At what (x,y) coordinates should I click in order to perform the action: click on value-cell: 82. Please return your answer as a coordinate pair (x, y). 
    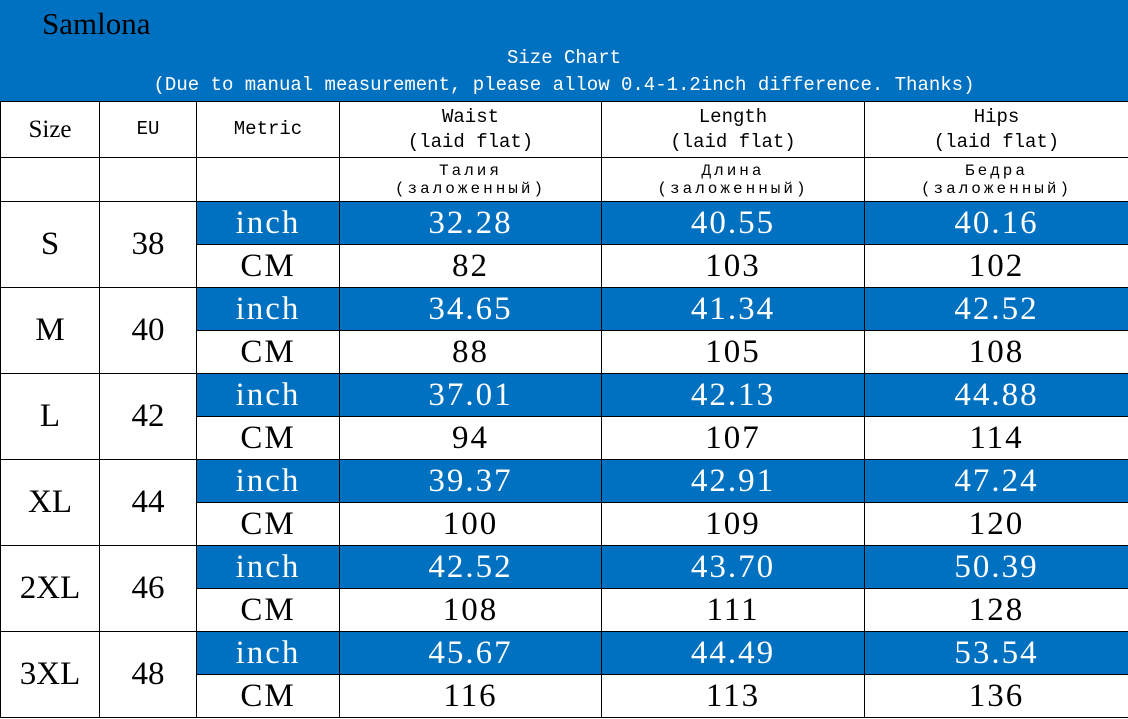
    Looking at the image, I should click on (470, 266).